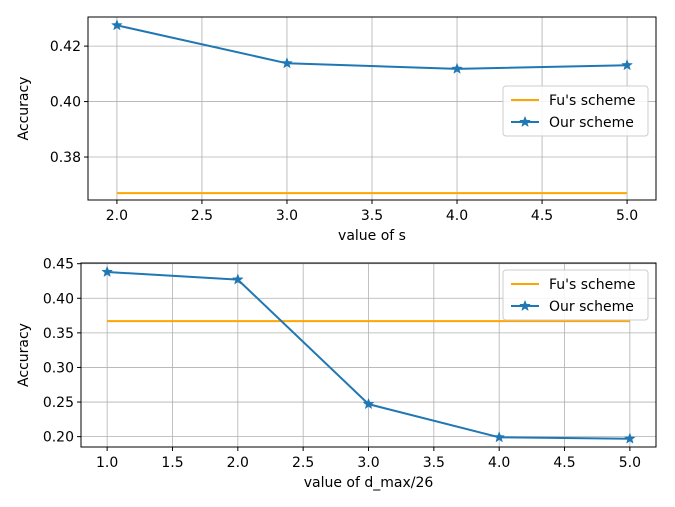 The width and height of the screenshot is (675, 507). What do you see at coordinates (58, 368) in the screenshot?
I see `y-tick-label: 0.30` at bounding box center [58, 368].